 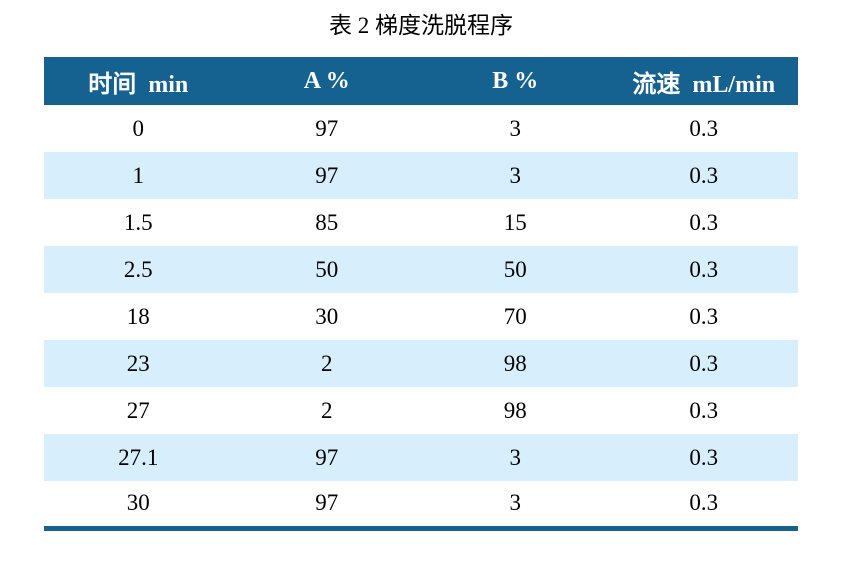 What do you see at coordinates (421, 457) in the screenshot?
I see `table-row: 27.1 97 3 0.3` at bounding box center [421, 457].